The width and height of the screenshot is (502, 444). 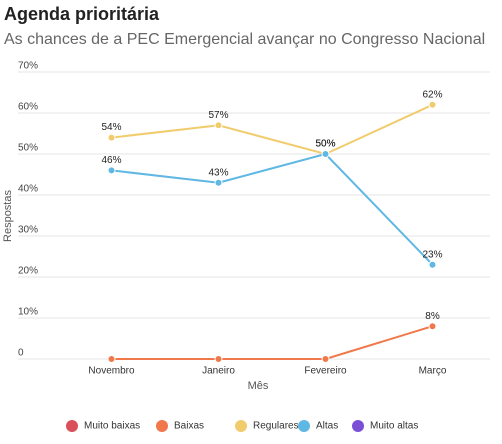 What do you see at coordinates (325, 144) in the screenshot?
I see `data-label: 50%` at bounding box center [325, 144].